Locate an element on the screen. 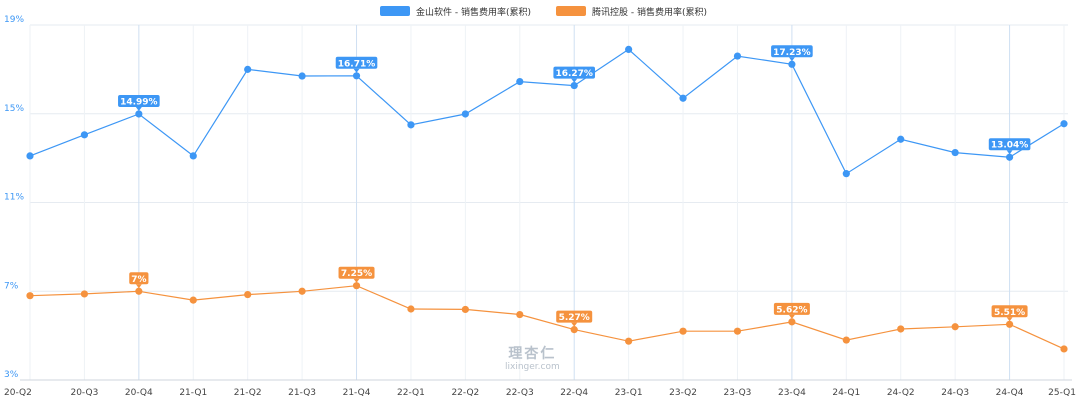 Image resolution: width=1080 pixels, height=407 pixels. data-label-callout: 5.27% is located at coordinates (574, 318).